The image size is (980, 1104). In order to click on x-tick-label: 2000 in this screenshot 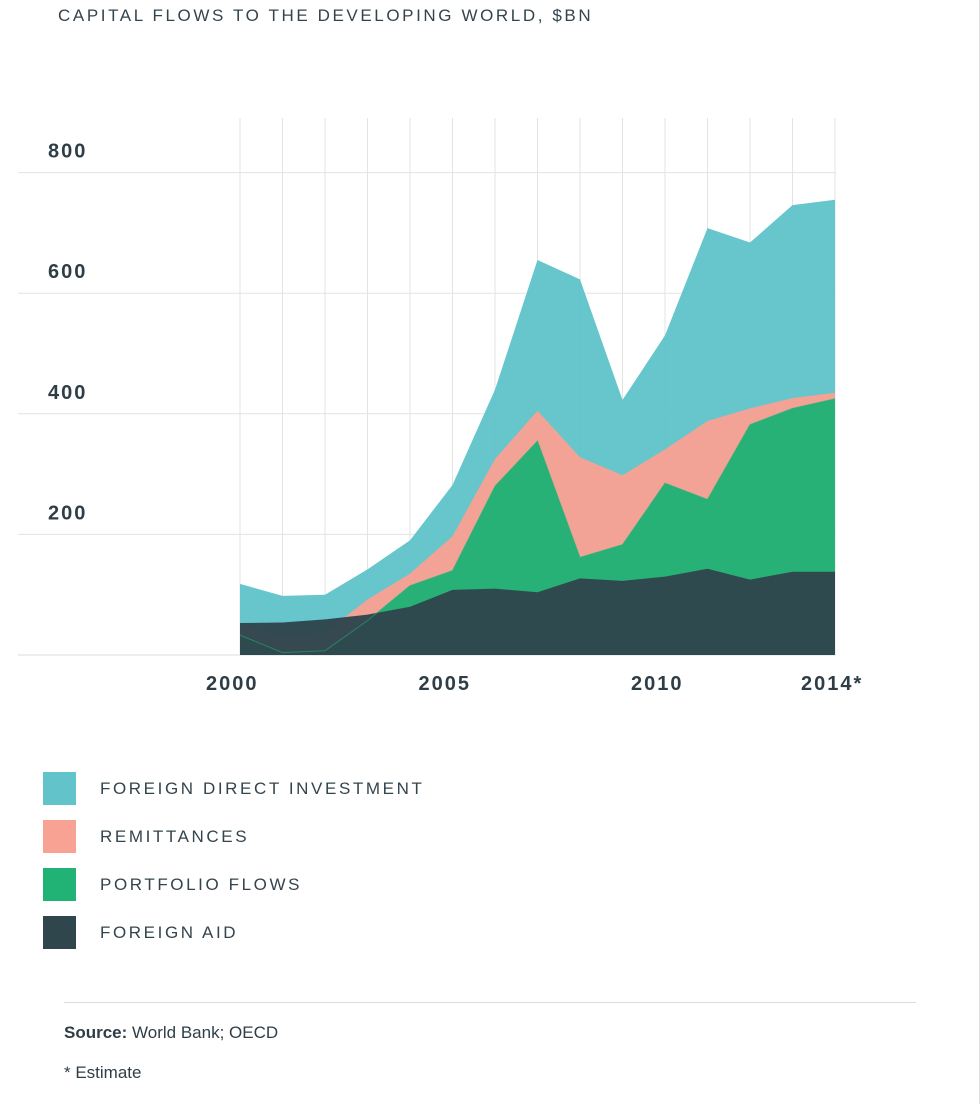, I will do `click(232, 684)`.